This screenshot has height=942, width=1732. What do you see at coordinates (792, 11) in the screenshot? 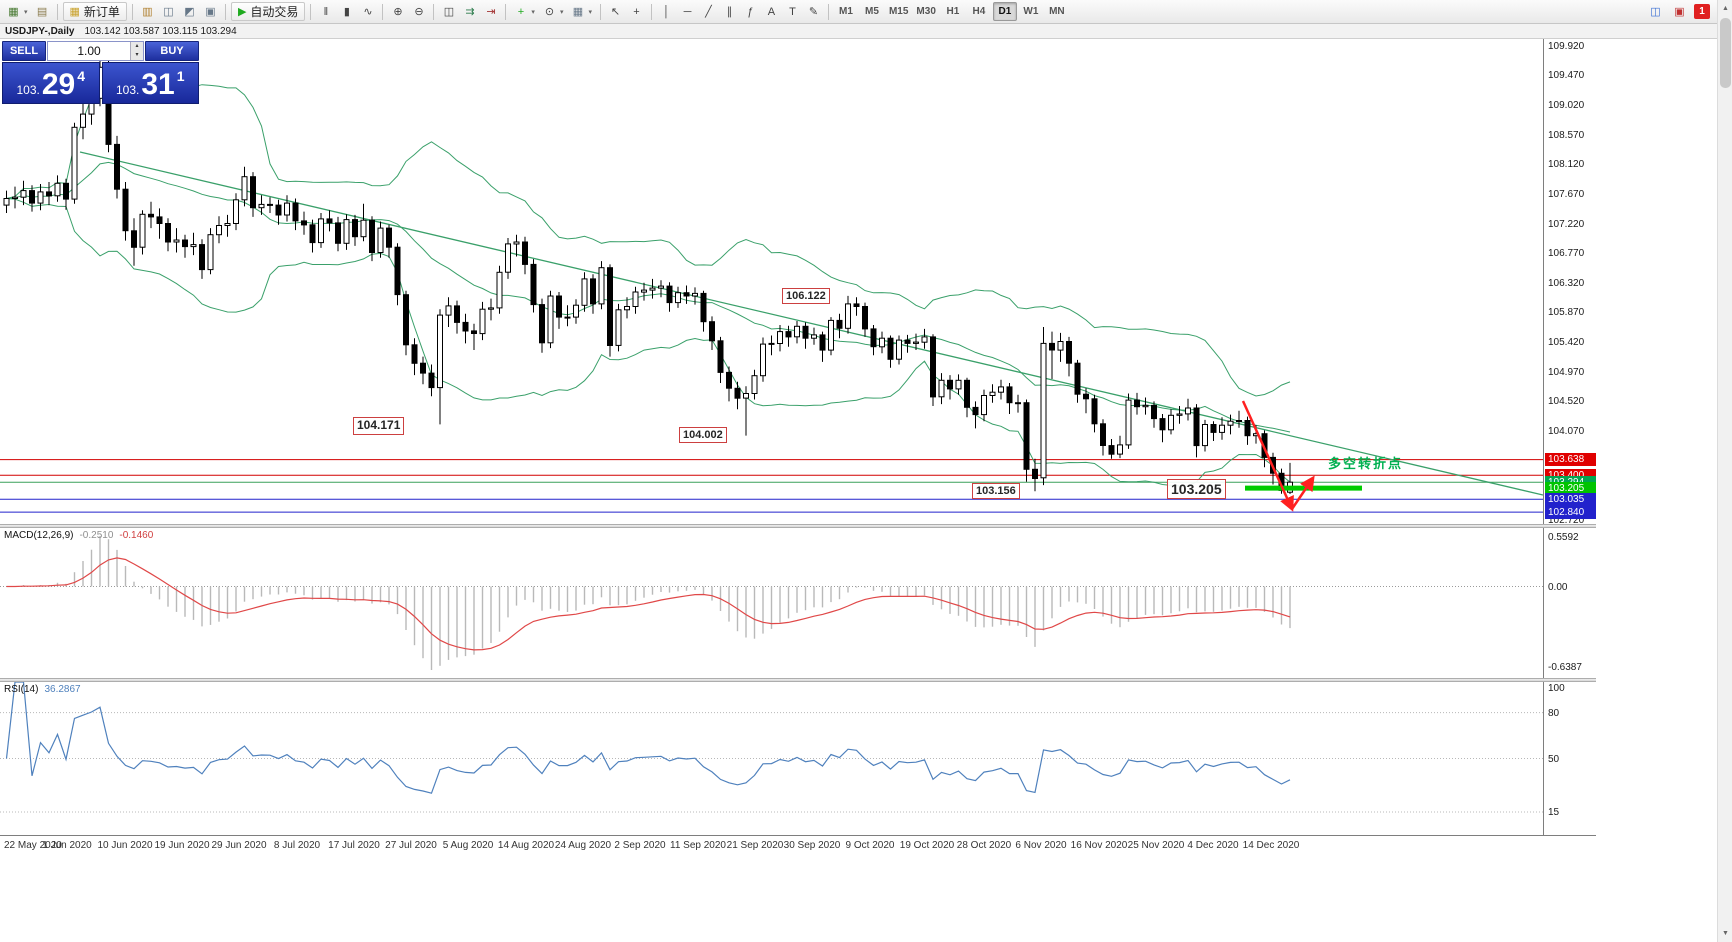
I see `label-icon: T` at bounding box center [792, 11].